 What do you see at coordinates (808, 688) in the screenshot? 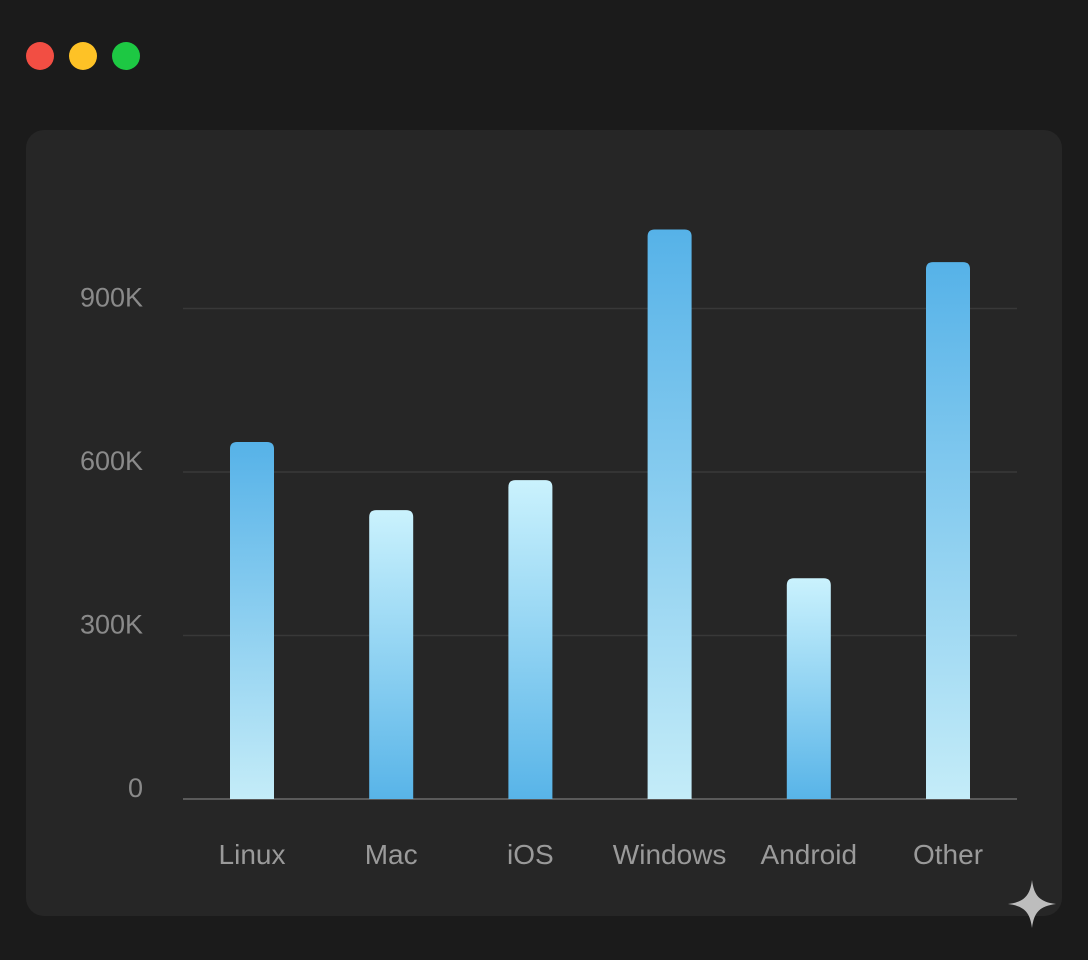
I see `bar-android` at bounding box center [808, 688].